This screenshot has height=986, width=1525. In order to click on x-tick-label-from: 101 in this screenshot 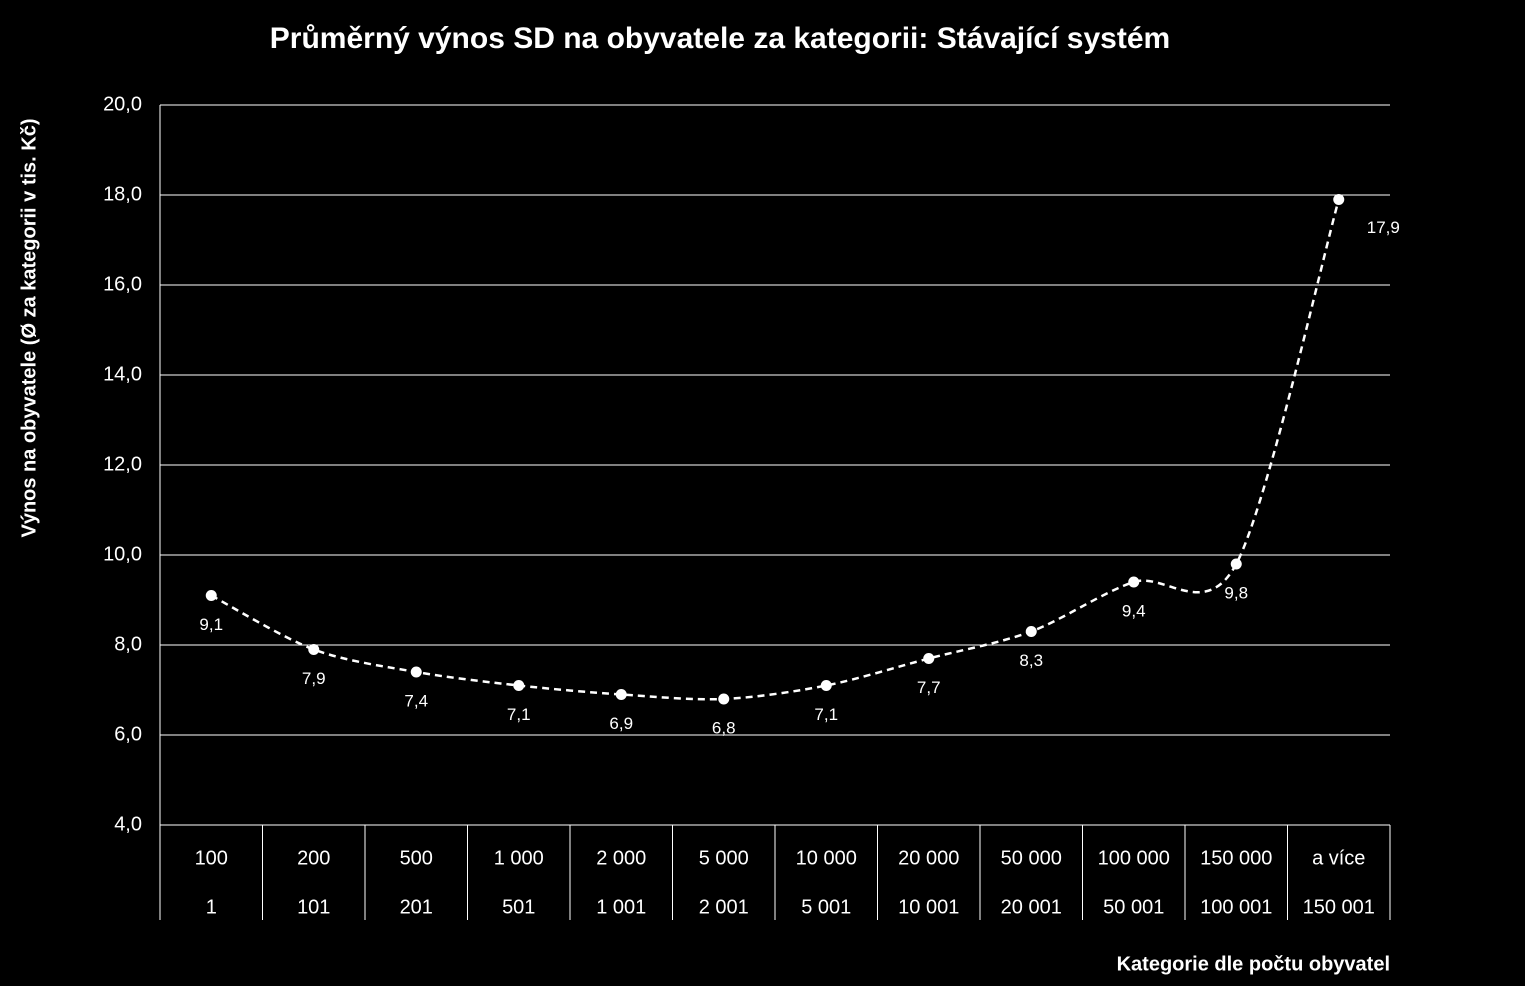, I will do `click(313, 907)`.